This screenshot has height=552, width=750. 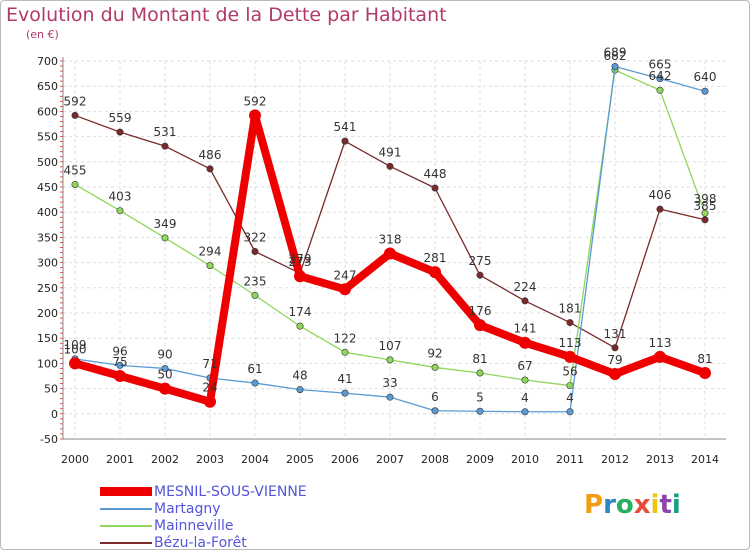 What do you see at coordinates (479, 359) in the screenshot?
I see `data-label-mainneville: 81` at bounding box center [479, 359].